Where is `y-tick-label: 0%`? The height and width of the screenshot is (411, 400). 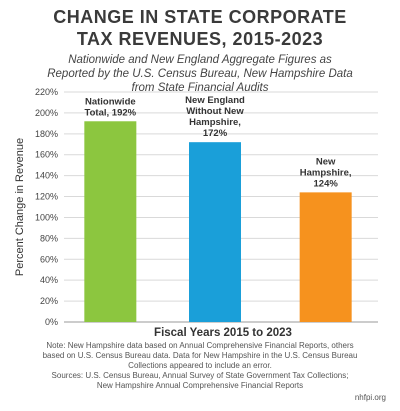 y-tick-label: 0% is located at coordinates (51, 322).